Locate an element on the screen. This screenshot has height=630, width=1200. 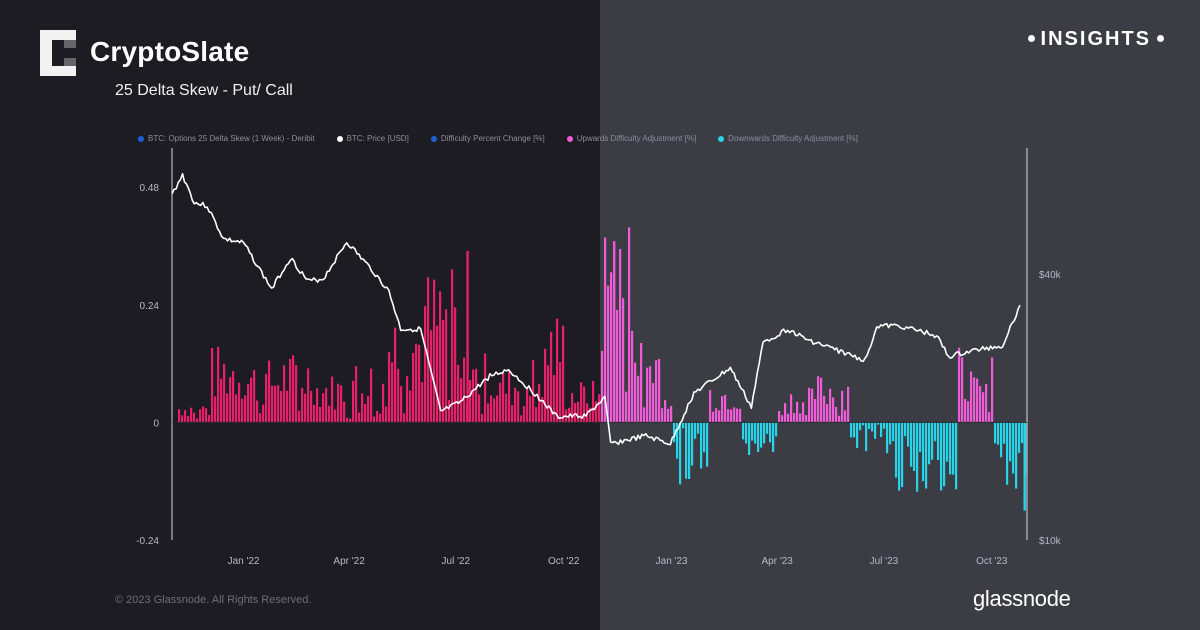
legend-item-downwards-adjustment: Downwards Difficulty Adjustment [%] is located at coordinates (788, 138).